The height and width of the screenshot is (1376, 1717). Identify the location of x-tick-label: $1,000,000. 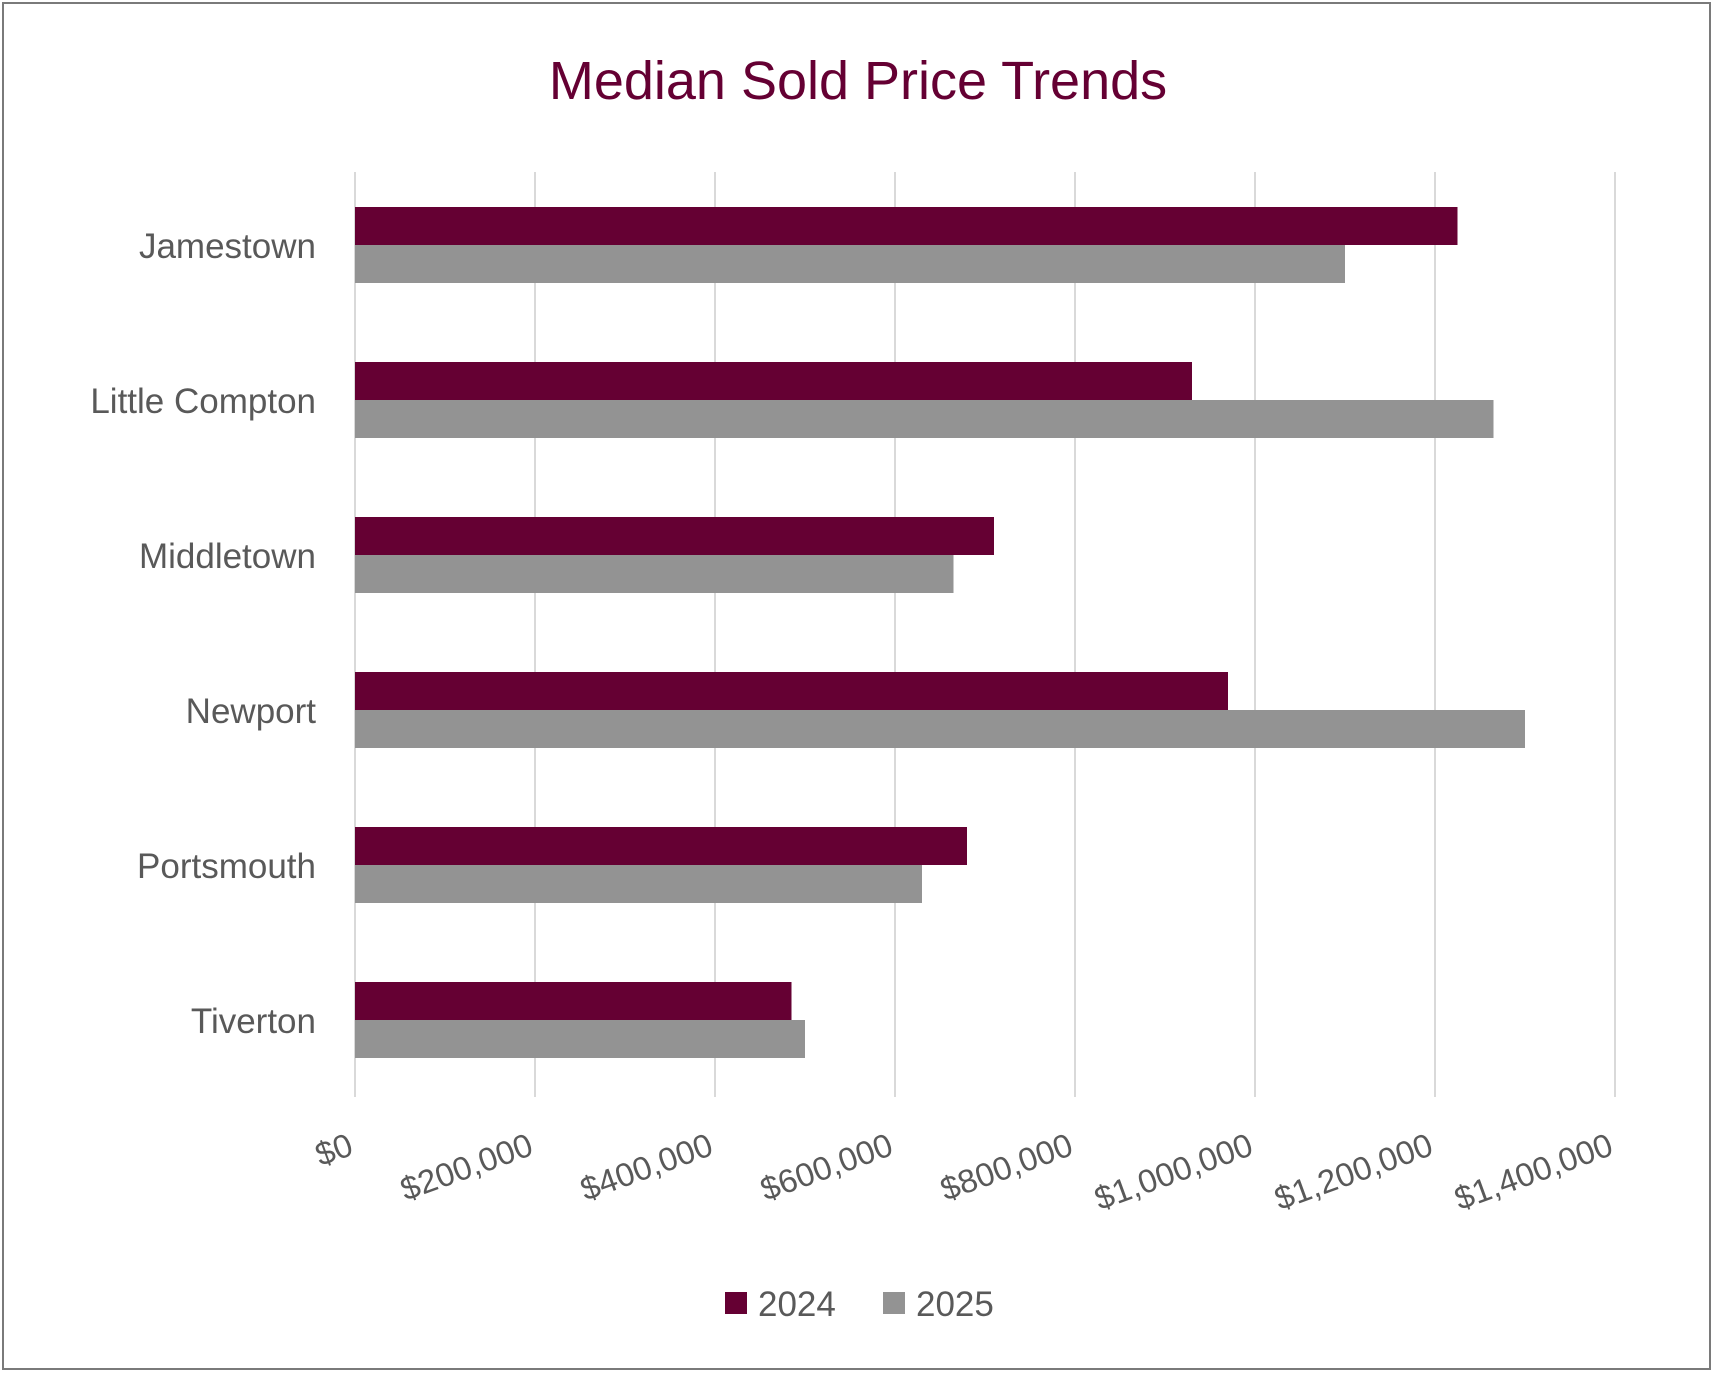
(1174, 1171).